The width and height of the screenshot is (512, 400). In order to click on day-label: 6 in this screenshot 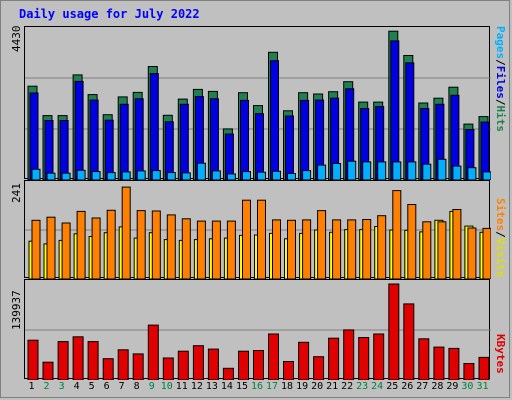, I will do `click(106, 386)`.